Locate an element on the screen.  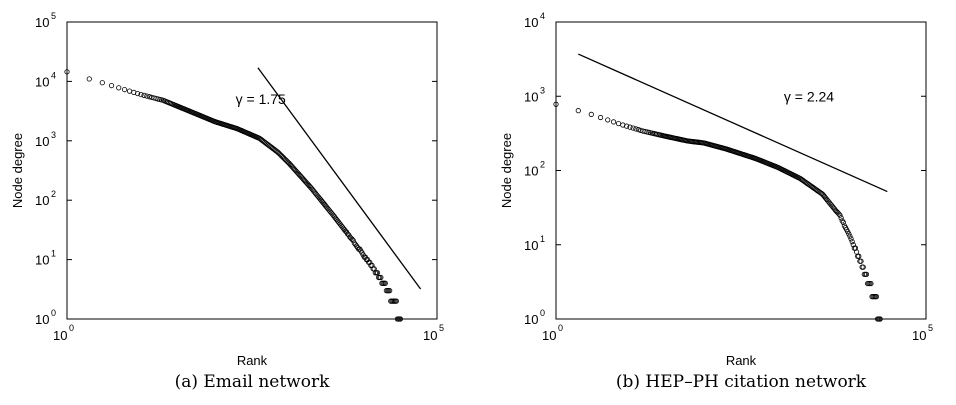
y-tick-label-exponent: 5 is located at coordinates (53, 16).